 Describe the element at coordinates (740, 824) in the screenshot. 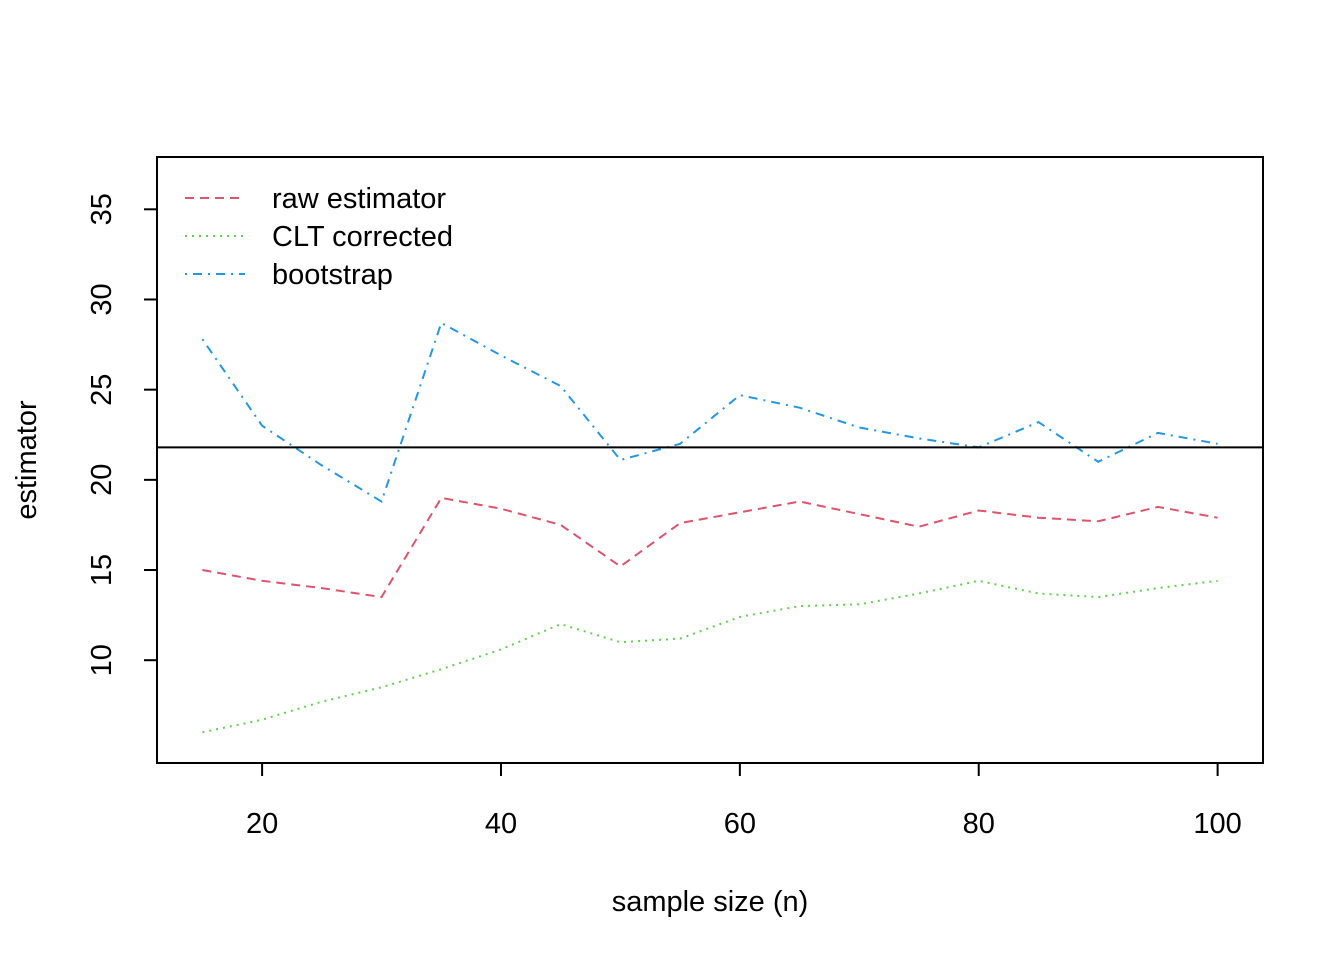

I see `x-tick-label: 60` at that location.